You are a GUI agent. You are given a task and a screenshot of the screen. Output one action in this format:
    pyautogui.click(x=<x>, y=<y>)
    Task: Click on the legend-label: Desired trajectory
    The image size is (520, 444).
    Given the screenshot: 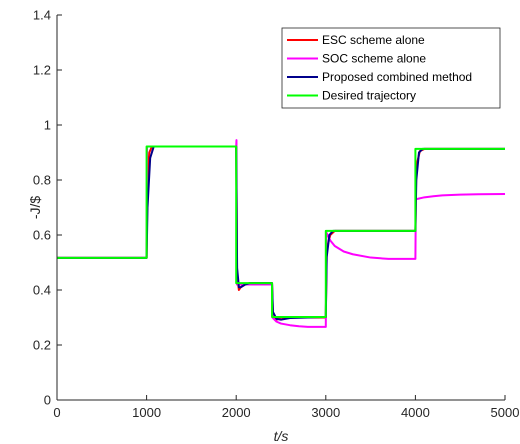 What is the action you would take?
    pyautogui.click(x=369, y=96)
    